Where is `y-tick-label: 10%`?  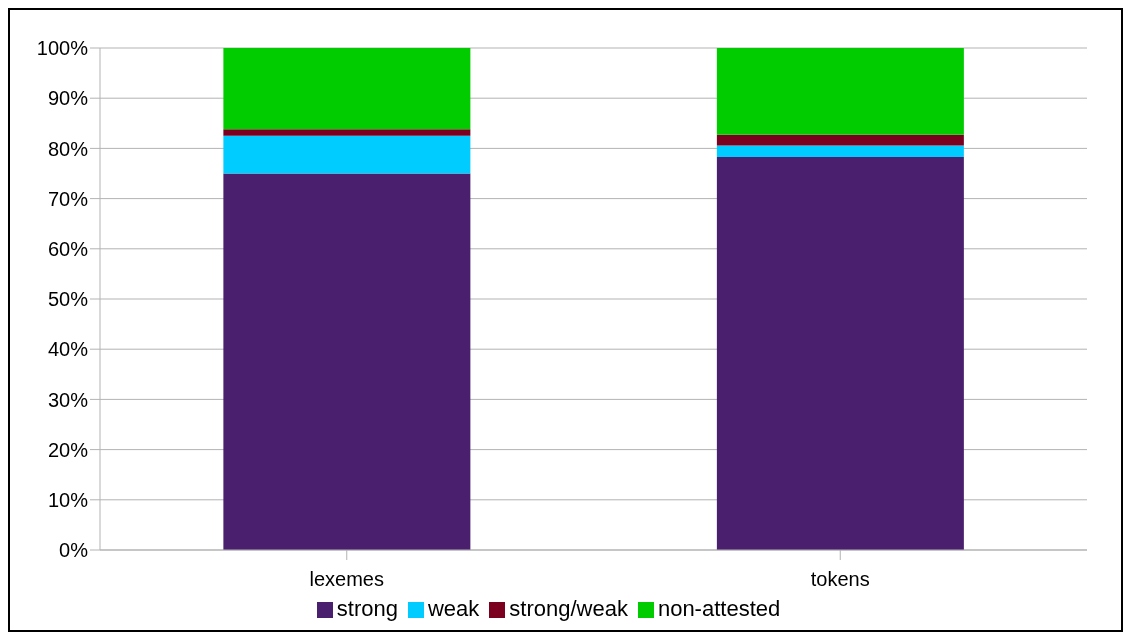 y-tick-label: 10% is located at coordinates (68, 499).